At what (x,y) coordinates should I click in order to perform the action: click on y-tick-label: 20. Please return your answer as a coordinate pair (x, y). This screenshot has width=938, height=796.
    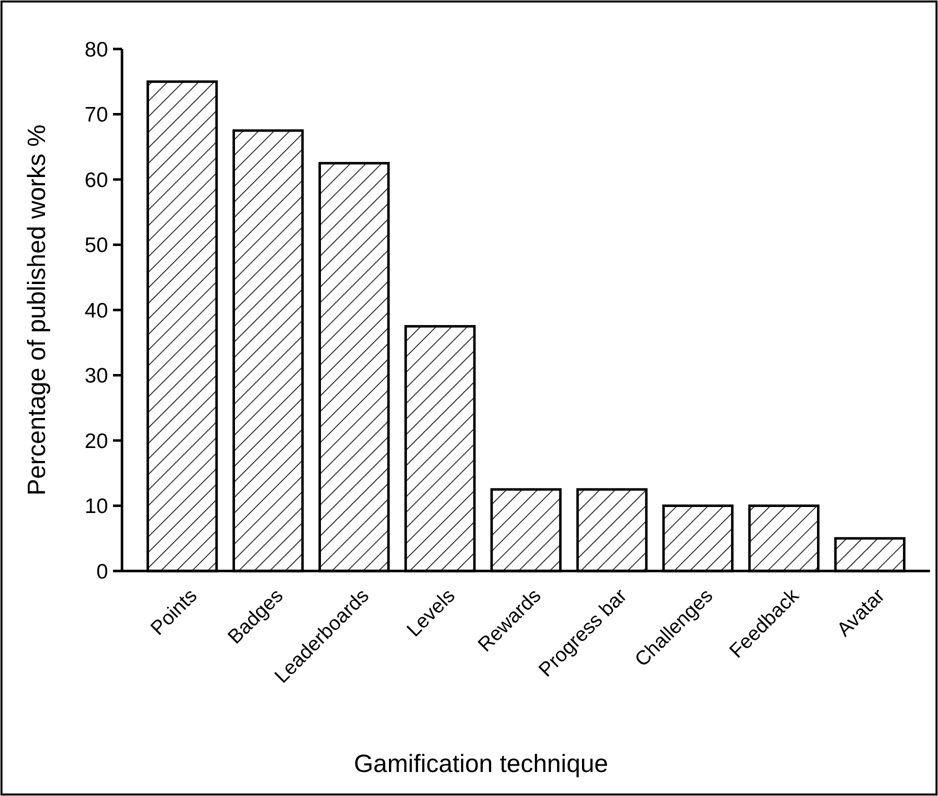
    Looking at the image, I should click on (96, 441).